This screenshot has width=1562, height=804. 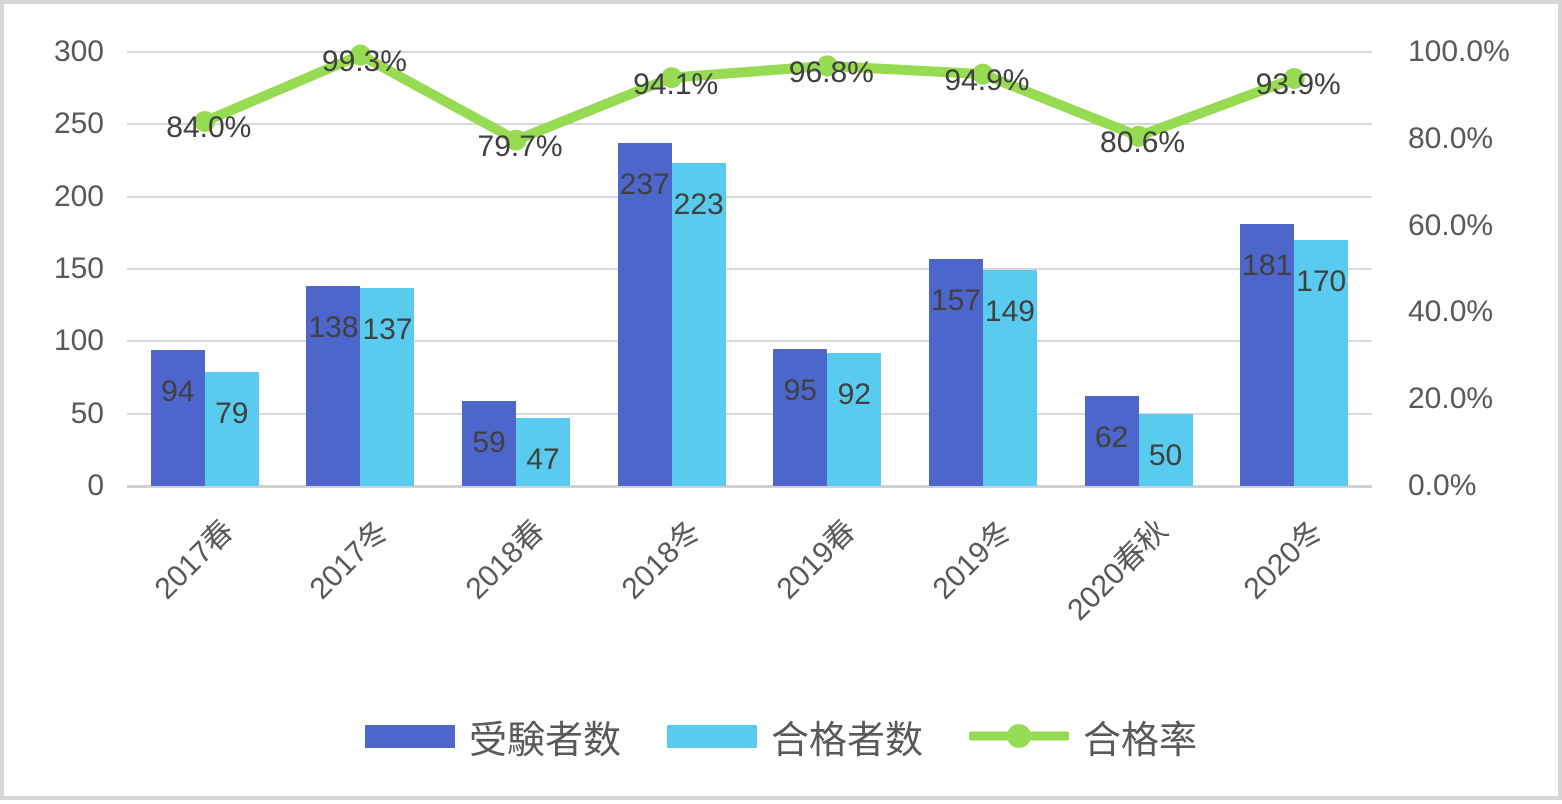 I want to click on bar-合格者数-2017冬, so click(x=387, y=386).